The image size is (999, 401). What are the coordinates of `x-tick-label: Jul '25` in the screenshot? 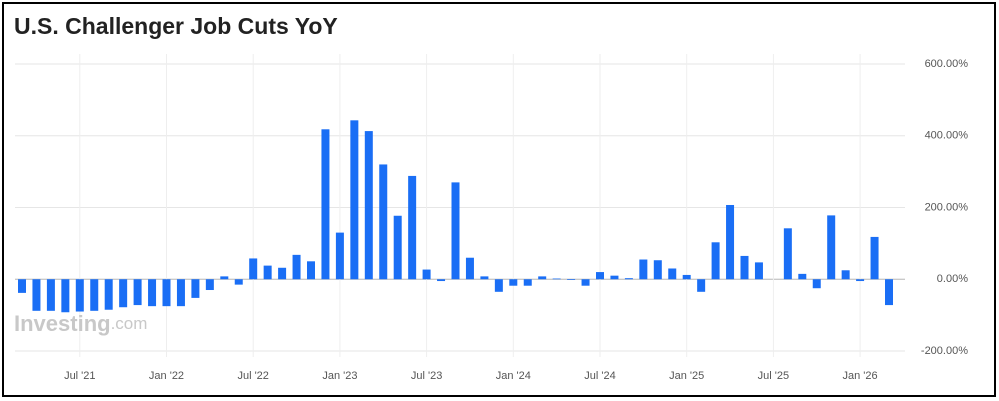 It's located at (773, 376).